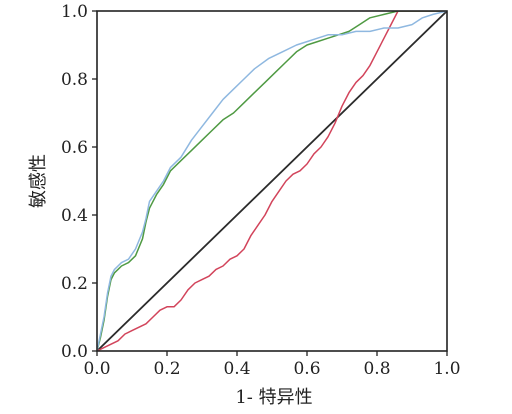 This screenshot has width=512, height=414. Describe the element at coordinates (166, 369) in the screenshot. I see `x-tick-label: 0.2` at that location.